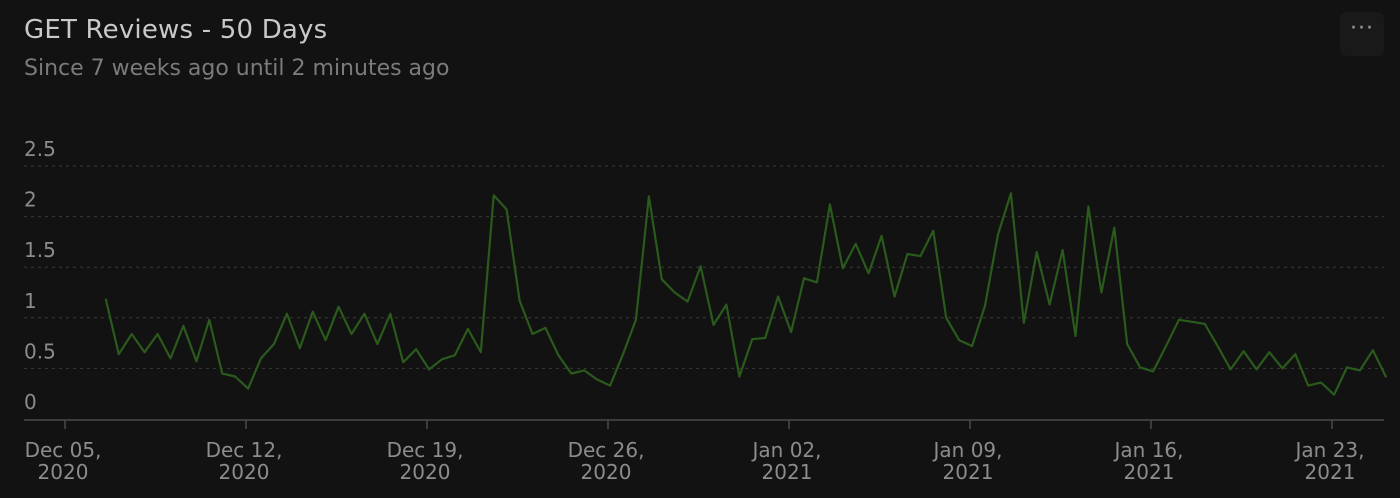 Image resolution: width=1400 pixels, height=498 pixels. I want to click on x-tick-label: Jan 09,, so click(967, 450).